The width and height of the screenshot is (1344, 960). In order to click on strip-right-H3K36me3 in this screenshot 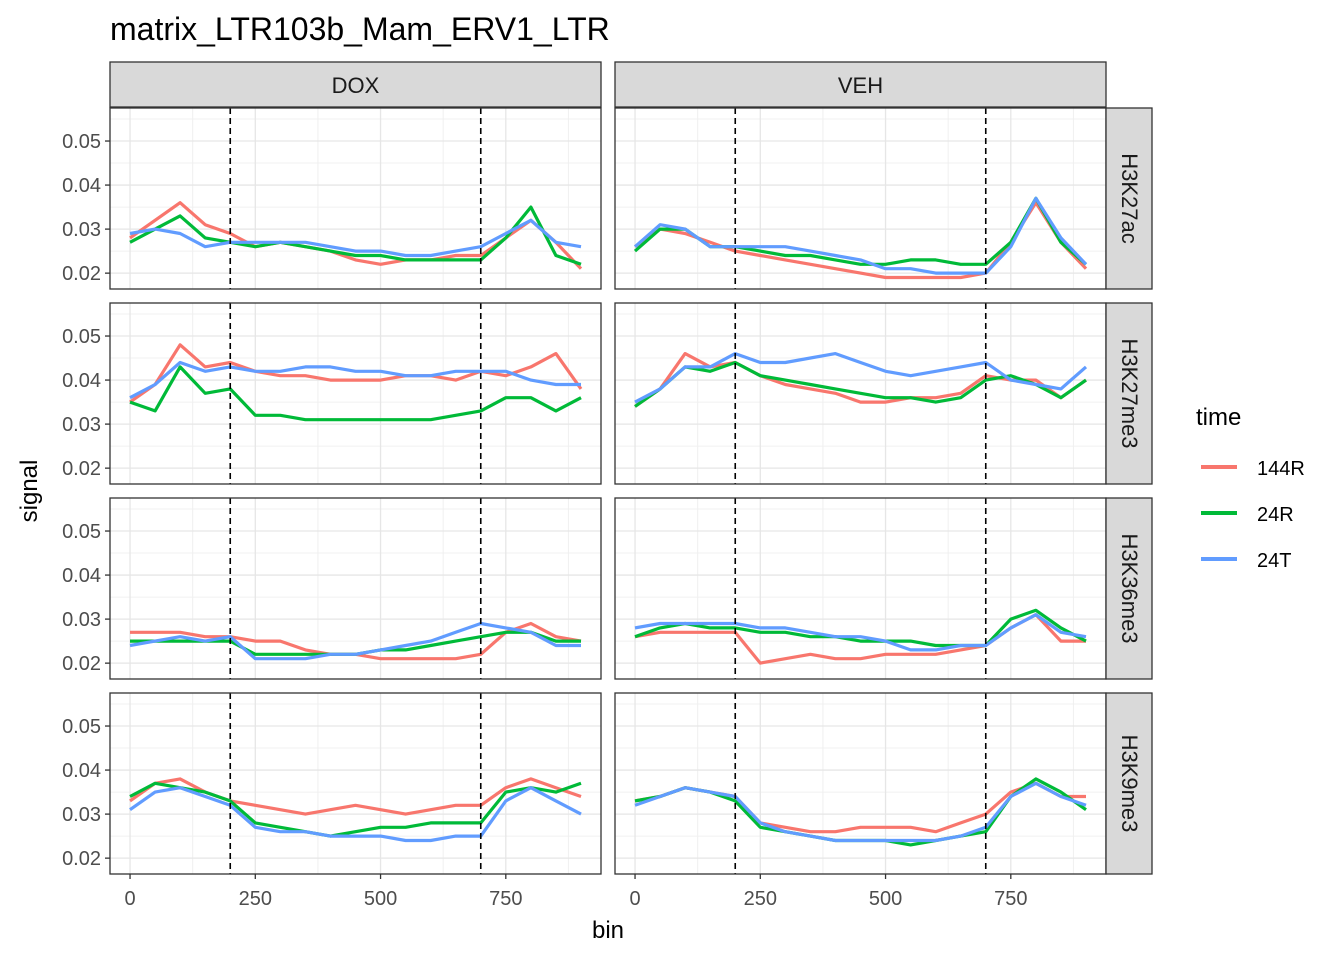, I will do `click(1129, 588)`.